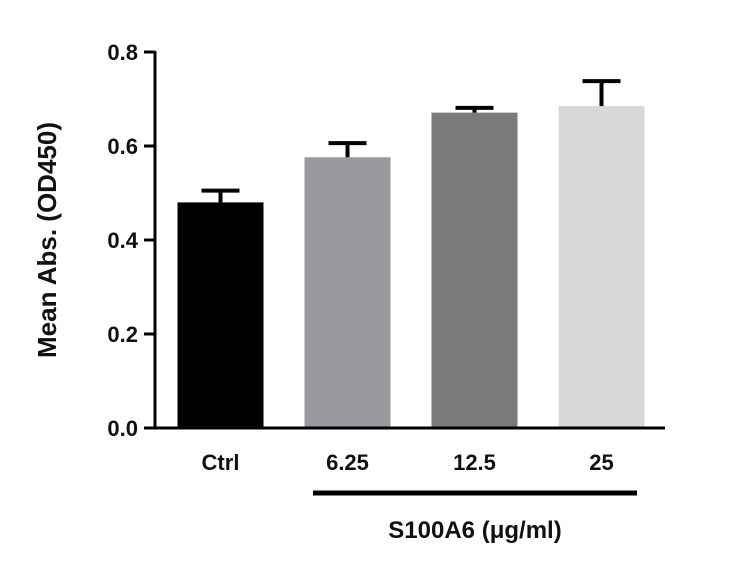  Describe the element at coordinates (122, 334) in the screenshot. I see `y-tick-label: 0.2` at that location.